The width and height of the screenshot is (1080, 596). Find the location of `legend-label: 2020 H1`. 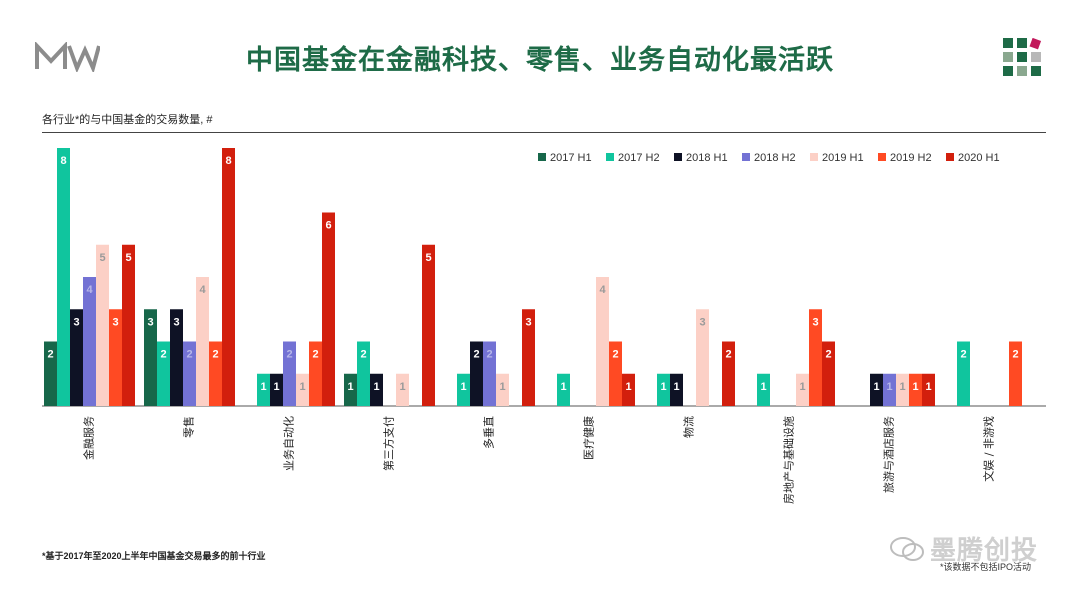

legend-label: 2020 H1 is located at coordinates (979, 158).